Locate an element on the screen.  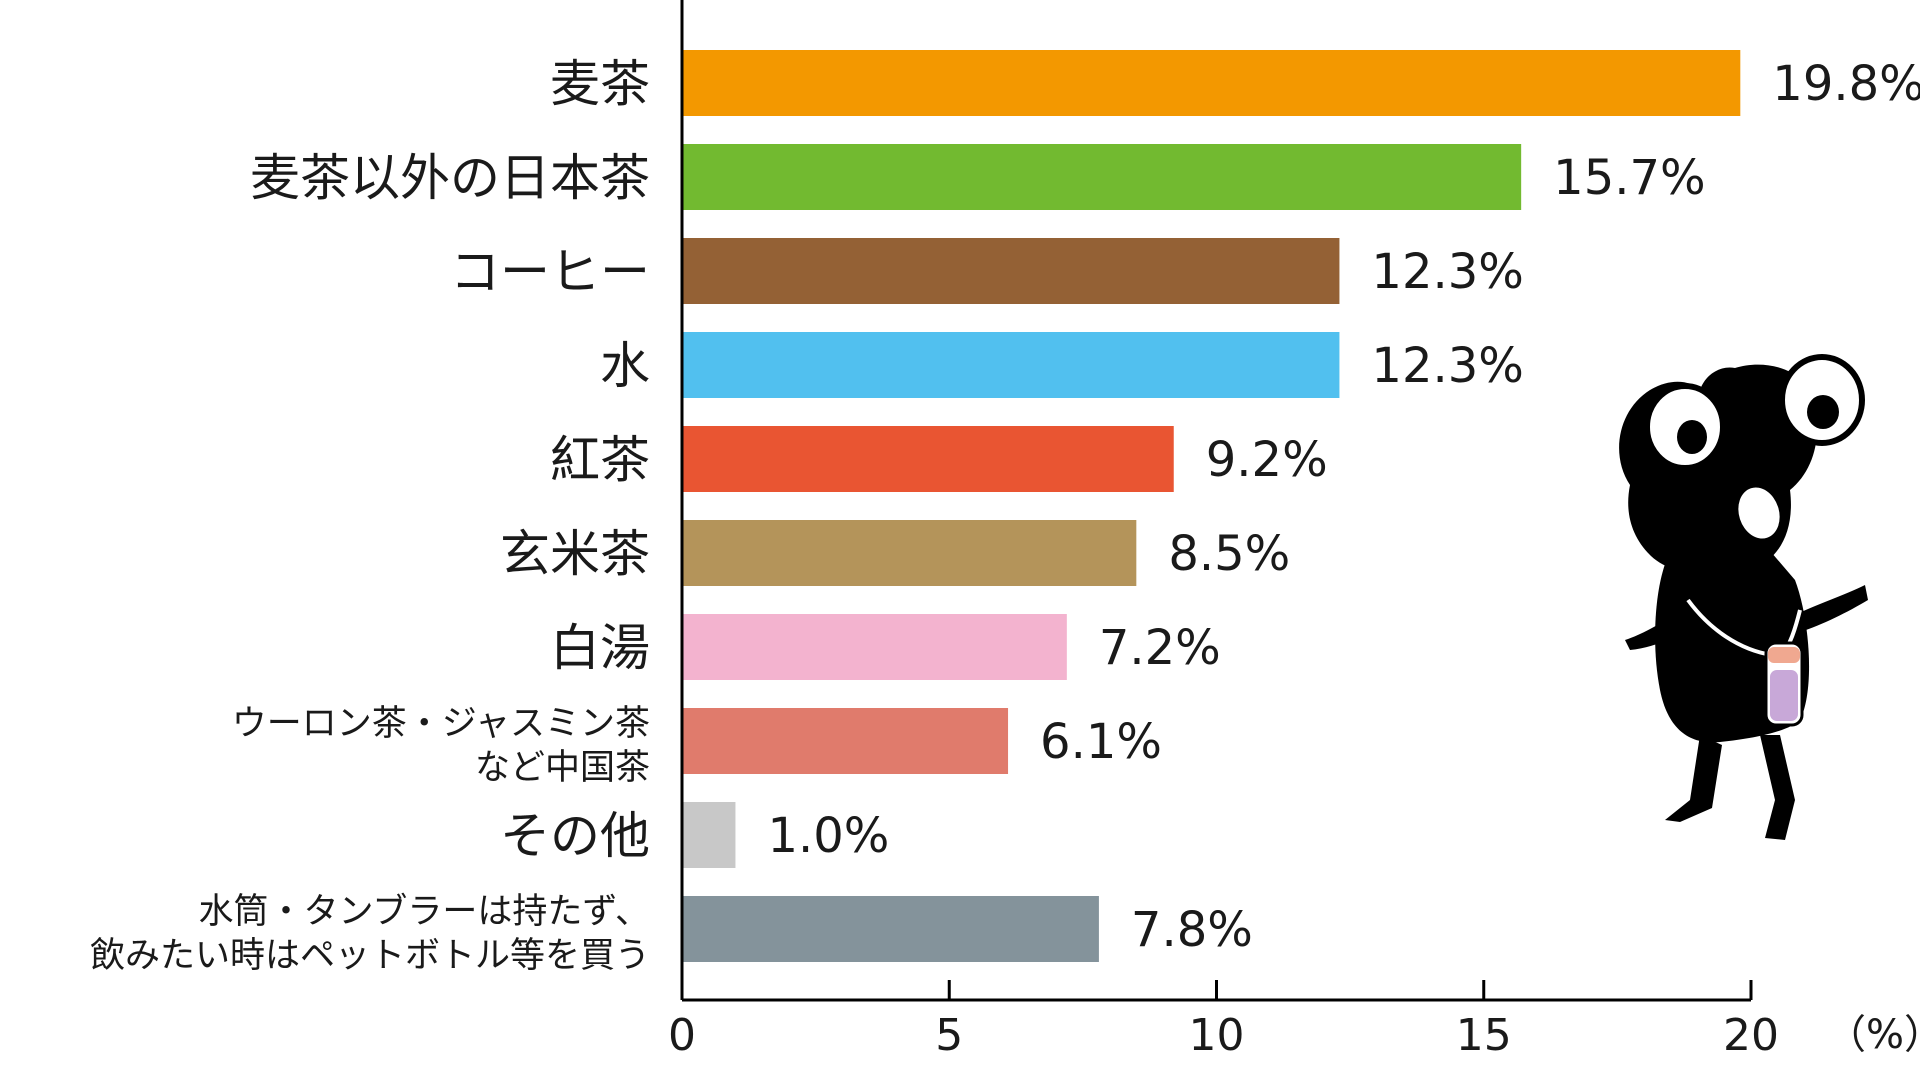
value-label-2: 12.3% is located at coordinates (1447, 272).